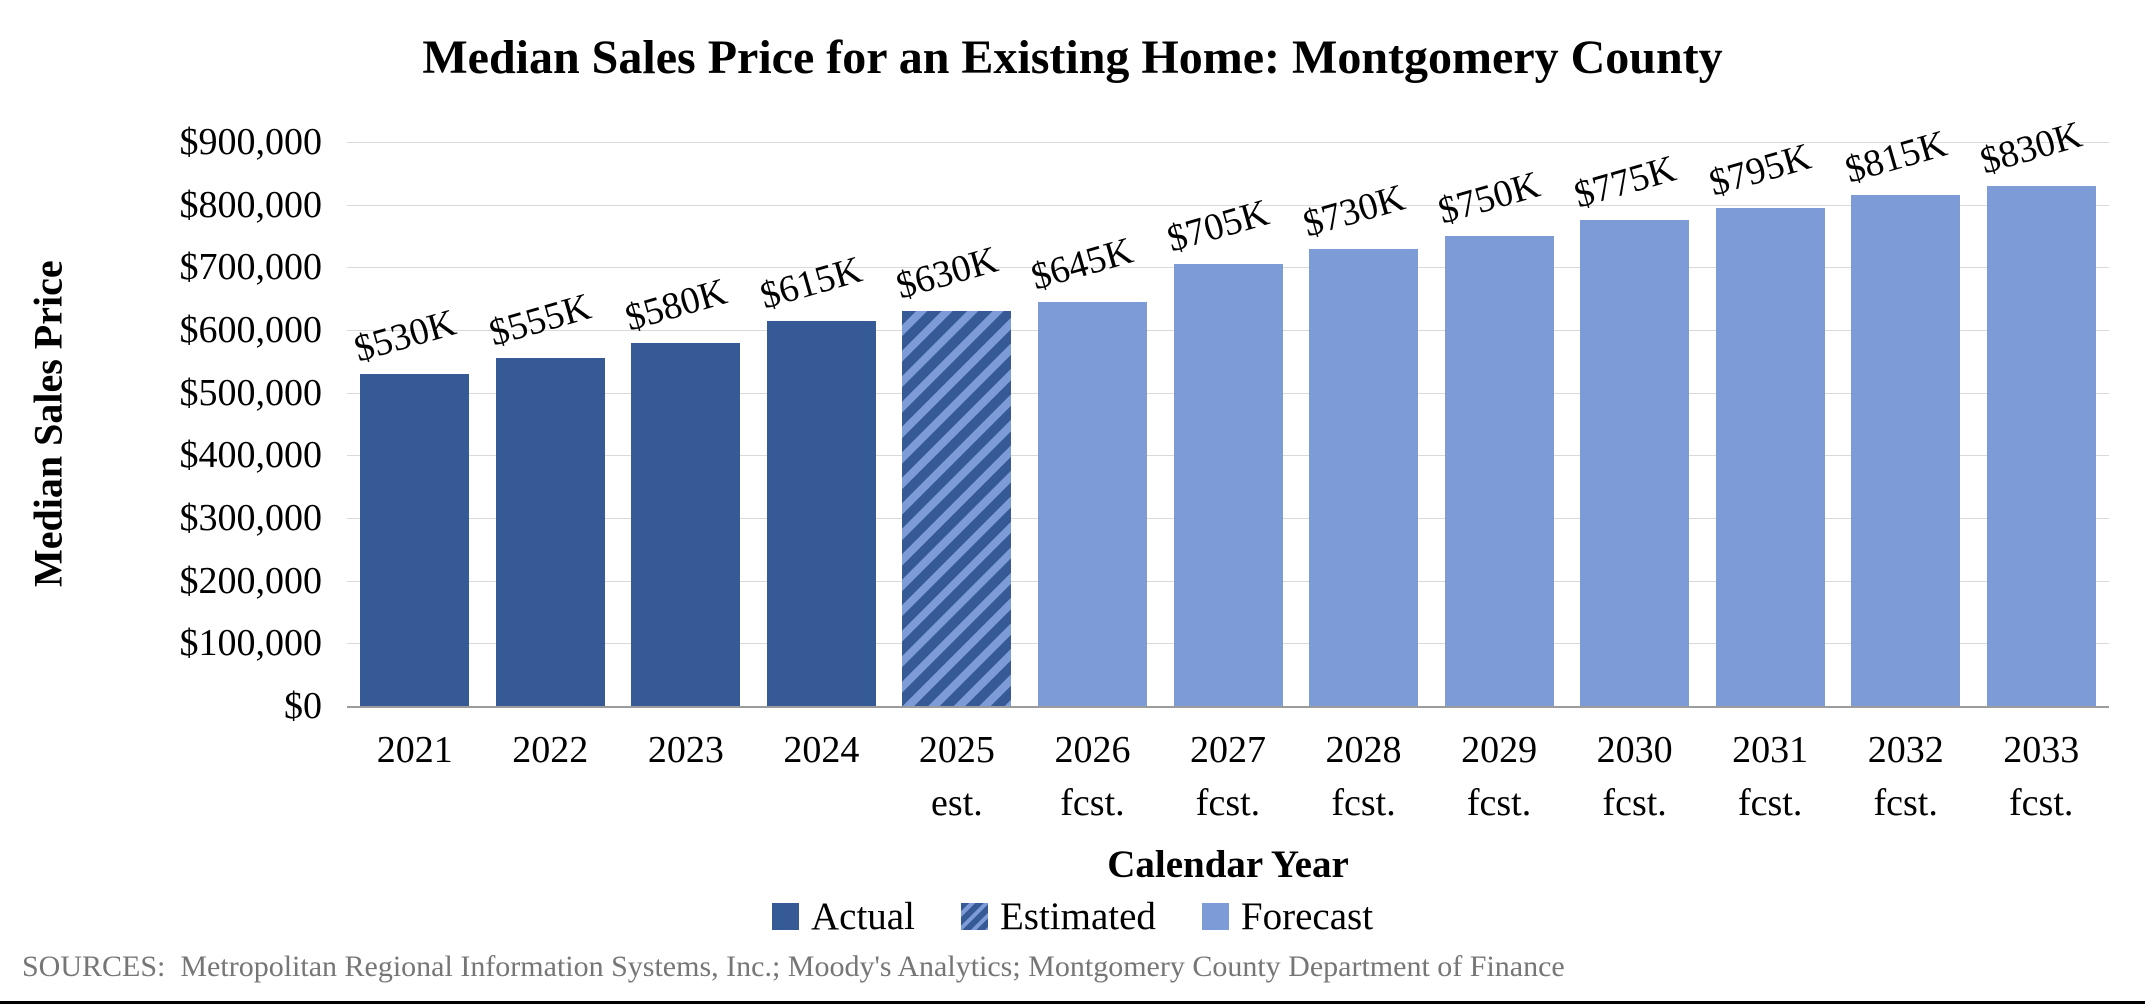  What do you see at coordinates (821, 513) in the screenshot?
I see `bar-2024` at bounding box center [821, 513].